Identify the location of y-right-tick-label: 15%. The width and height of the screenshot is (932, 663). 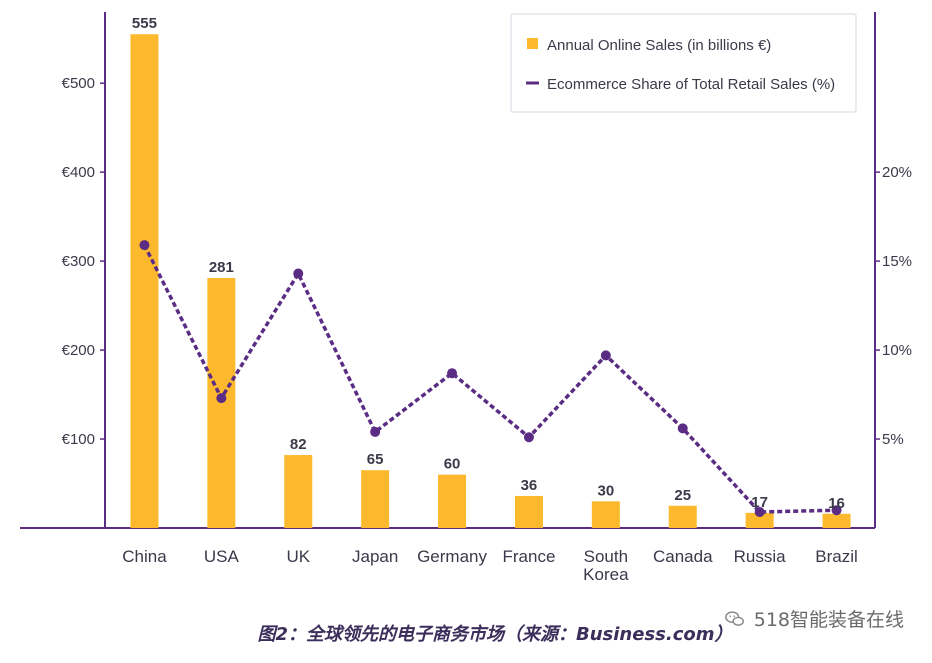
(897, 261).